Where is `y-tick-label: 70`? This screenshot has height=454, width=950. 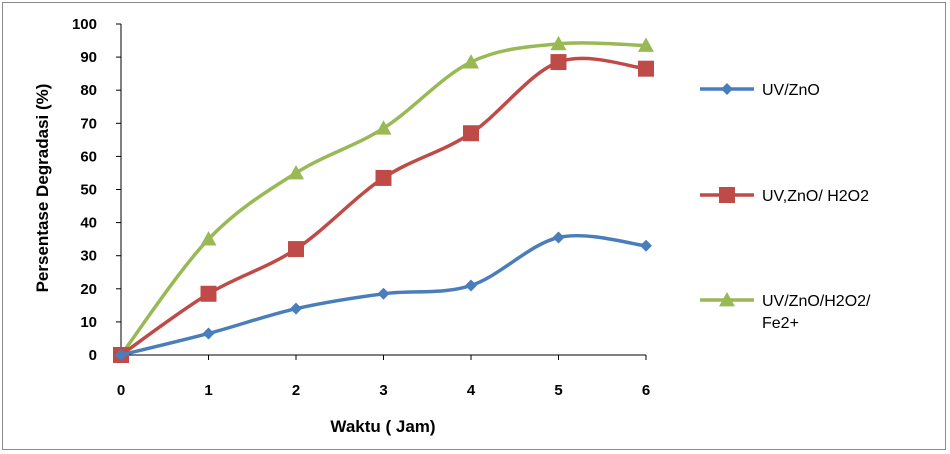 y-tick-label: 70 is located at coordinates (88, 123).